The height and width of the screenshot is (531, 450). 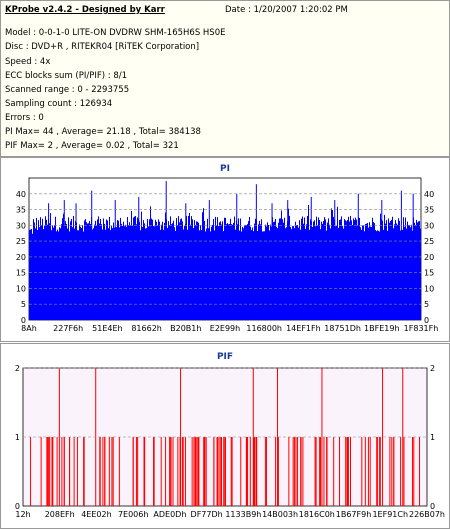 What do you see at coordinates (24, 118) in the screenshot?
I see `info-errors: Errors : 0` at bounding box center [24, 118].